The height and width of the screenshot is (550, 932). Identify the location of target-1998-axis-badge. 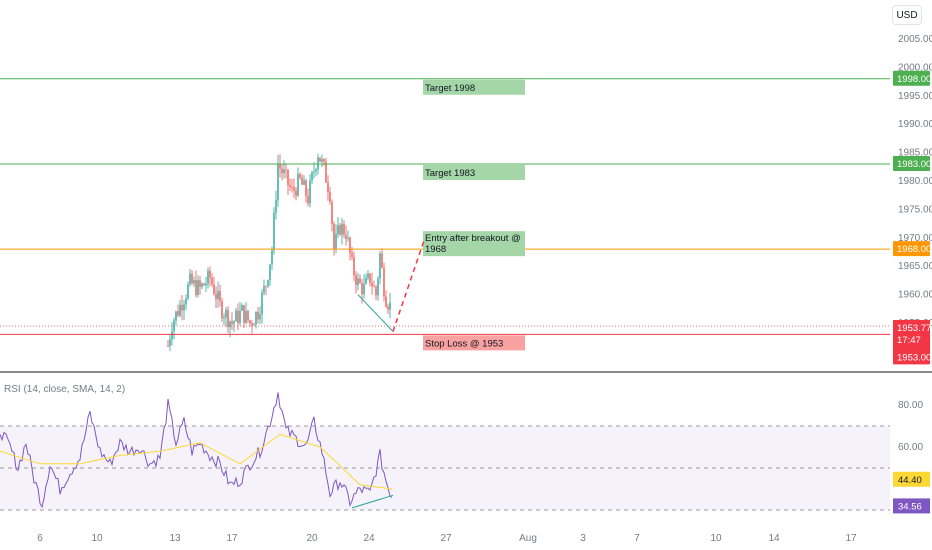
(911, 78).